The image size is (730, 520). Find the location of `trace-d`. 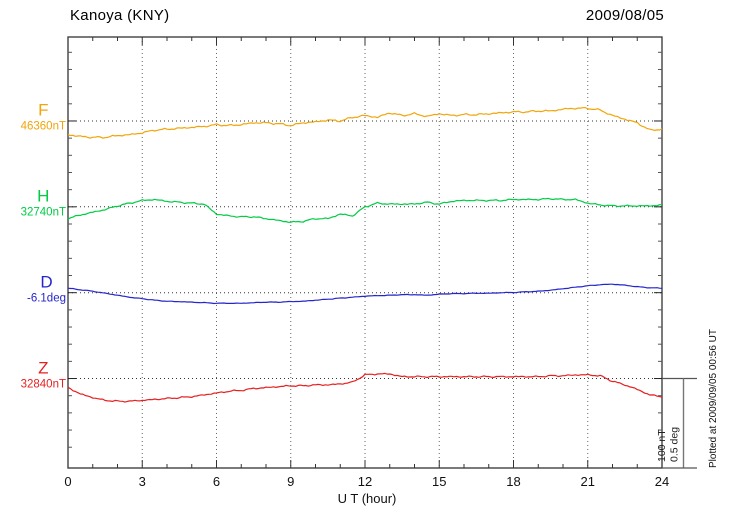

trace-d is located at coordinates (365, 294).